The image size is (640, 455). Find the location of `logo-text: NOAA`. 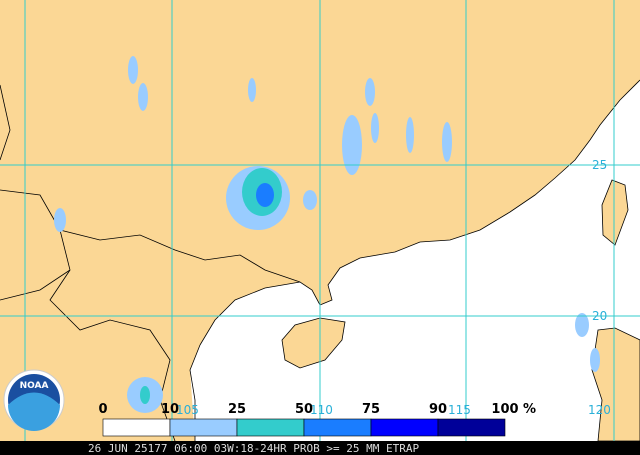

logo-text: NOAA is located at coordinates (34, 386).